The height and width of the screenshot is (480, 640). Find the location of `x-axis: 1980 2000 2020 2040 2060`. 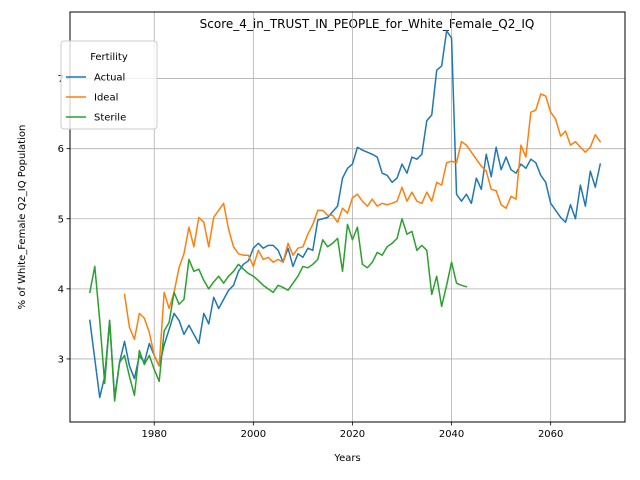

x-axis: 1980 2000 2020 2040 2060 is located at coordinates (352, 431).